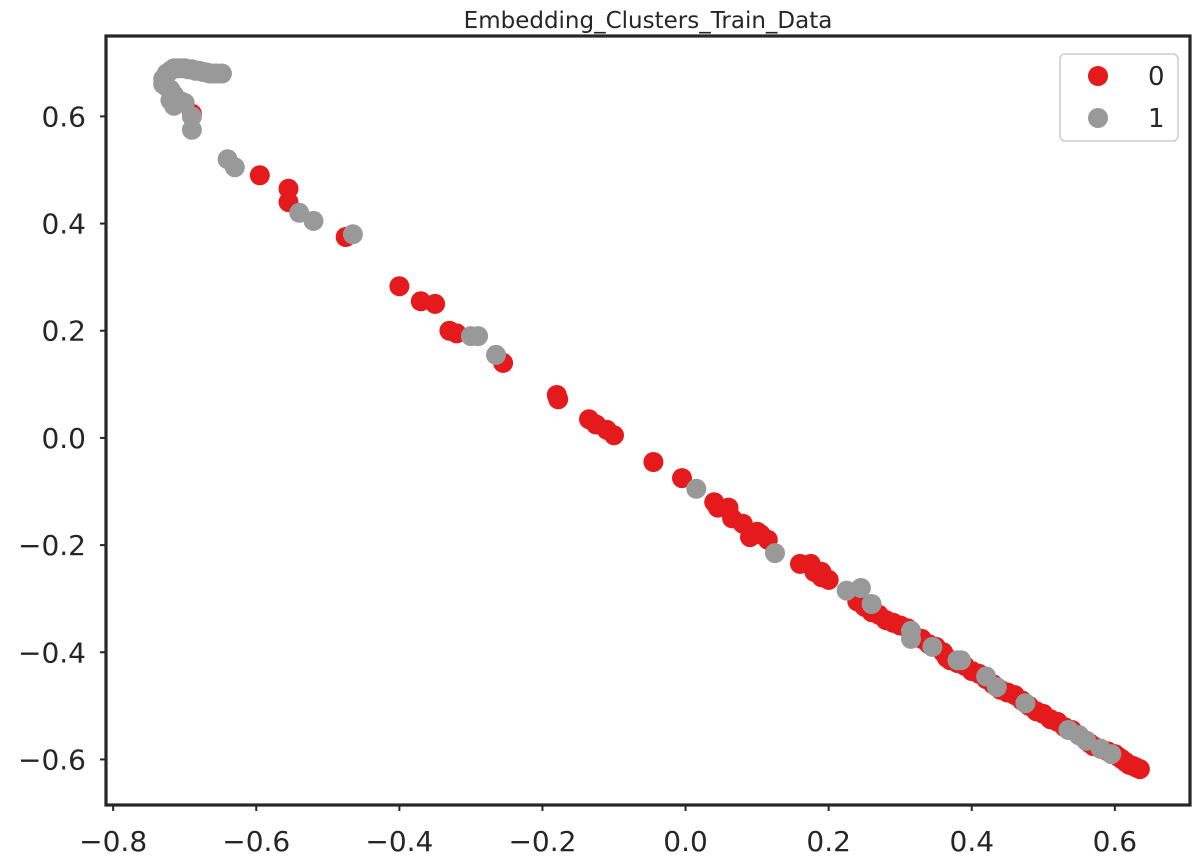  Describe the element at coordinates (63, 224) in the screenshot. I see `y-tick-label-5: 0.4` at that location.